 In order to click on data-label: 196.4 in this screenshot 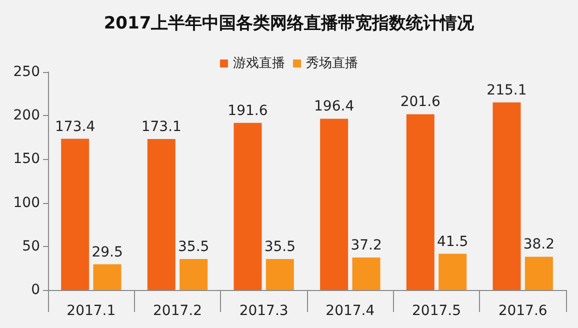, I will do `click(334, 106)`.